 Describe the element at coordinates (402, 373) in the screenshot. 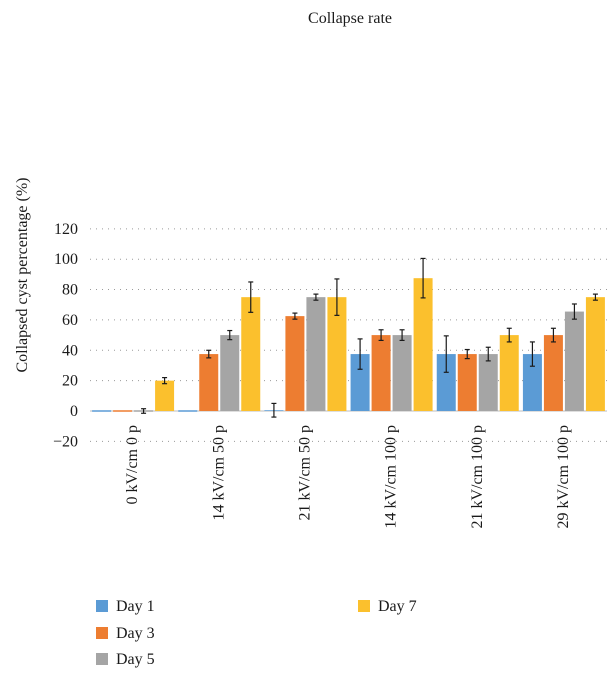

I see `bar-day-5-14-kv-cm-100-p` at that location.